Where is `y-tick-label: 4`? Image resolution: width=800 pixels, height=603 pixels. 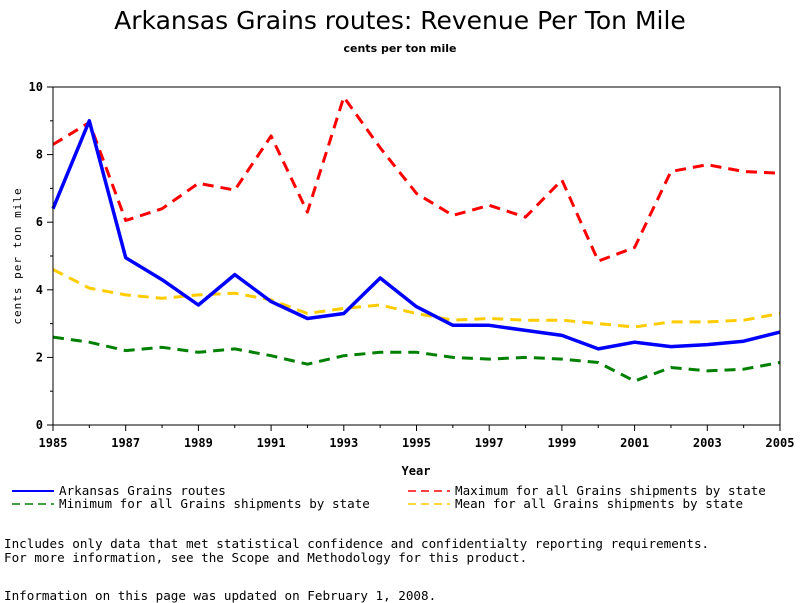
y-tick-label: 4 is located at coordinates (39, 290).